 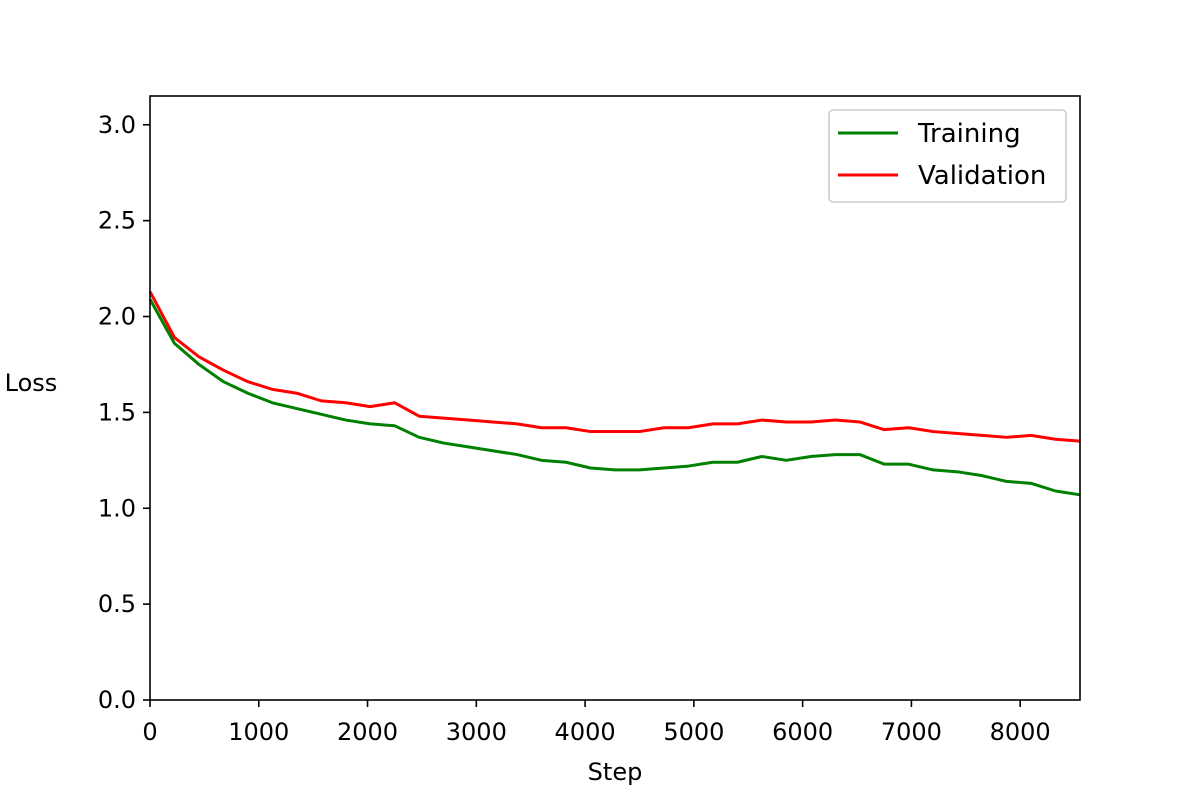 What do you see at coordinates (117, 221) in the screenshot?
I see `y-tick-label: 2.5` at bounding box center [117, 221].